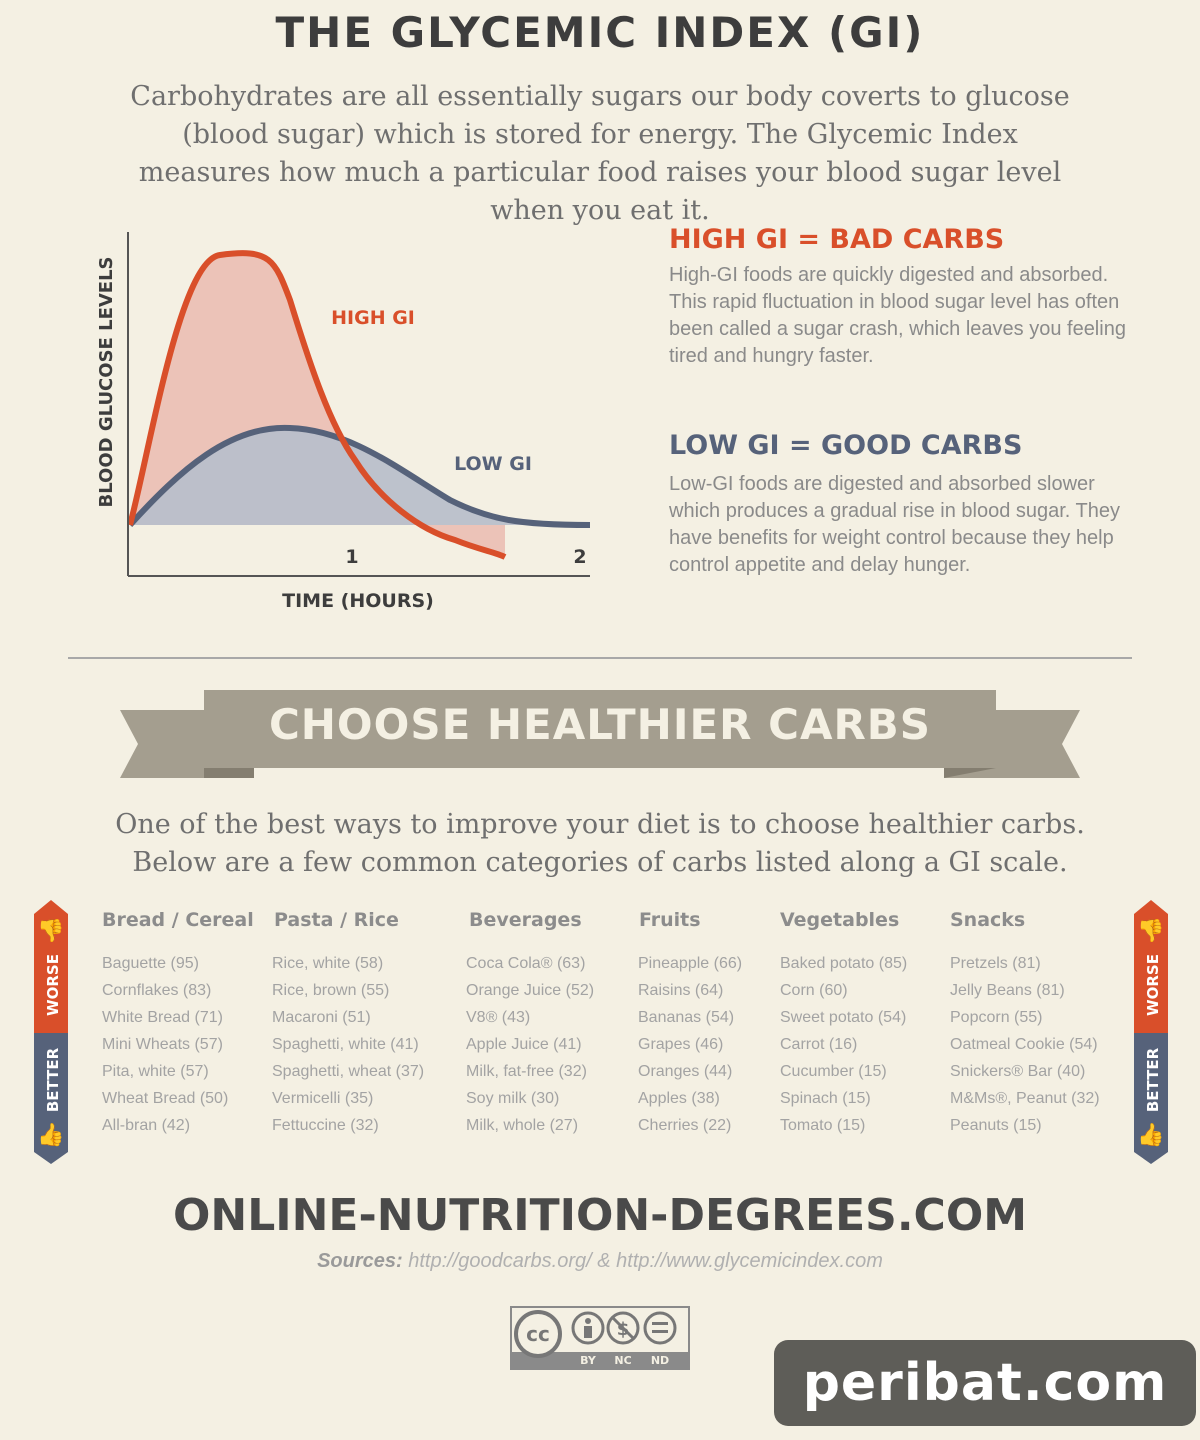 This screenshot has width=1200, height=1440. What do you see at coordinates (526, 963) in the screenshot?
I see `list-item: Coca Cola® (63)` at bounding box center [526, 963].